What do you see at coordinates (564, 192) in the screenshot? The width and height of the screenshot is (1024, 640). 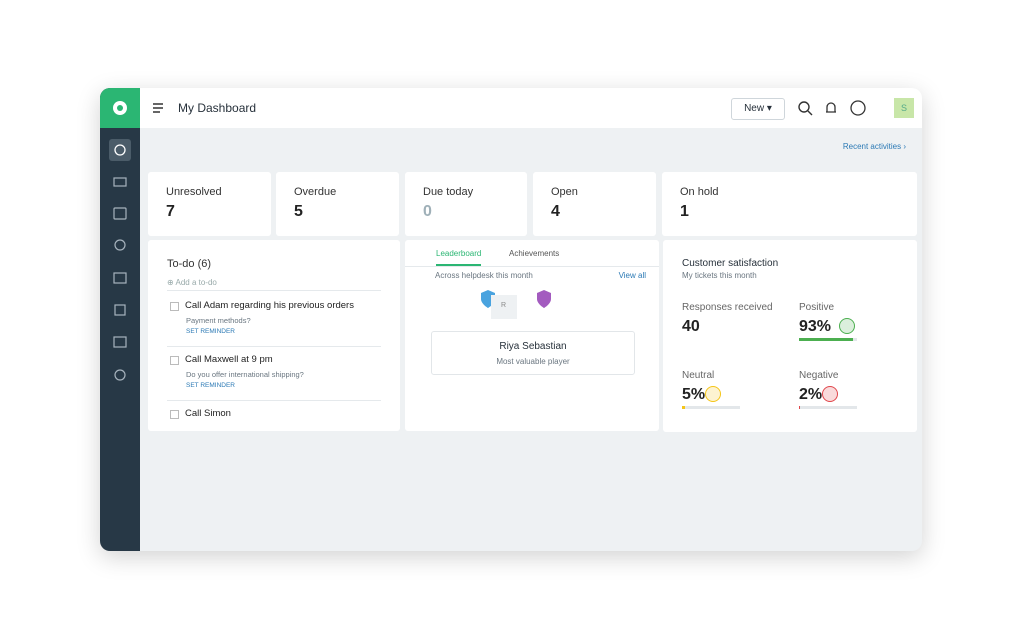 I see `stat-label: Open` at bounding box center [564, 192].